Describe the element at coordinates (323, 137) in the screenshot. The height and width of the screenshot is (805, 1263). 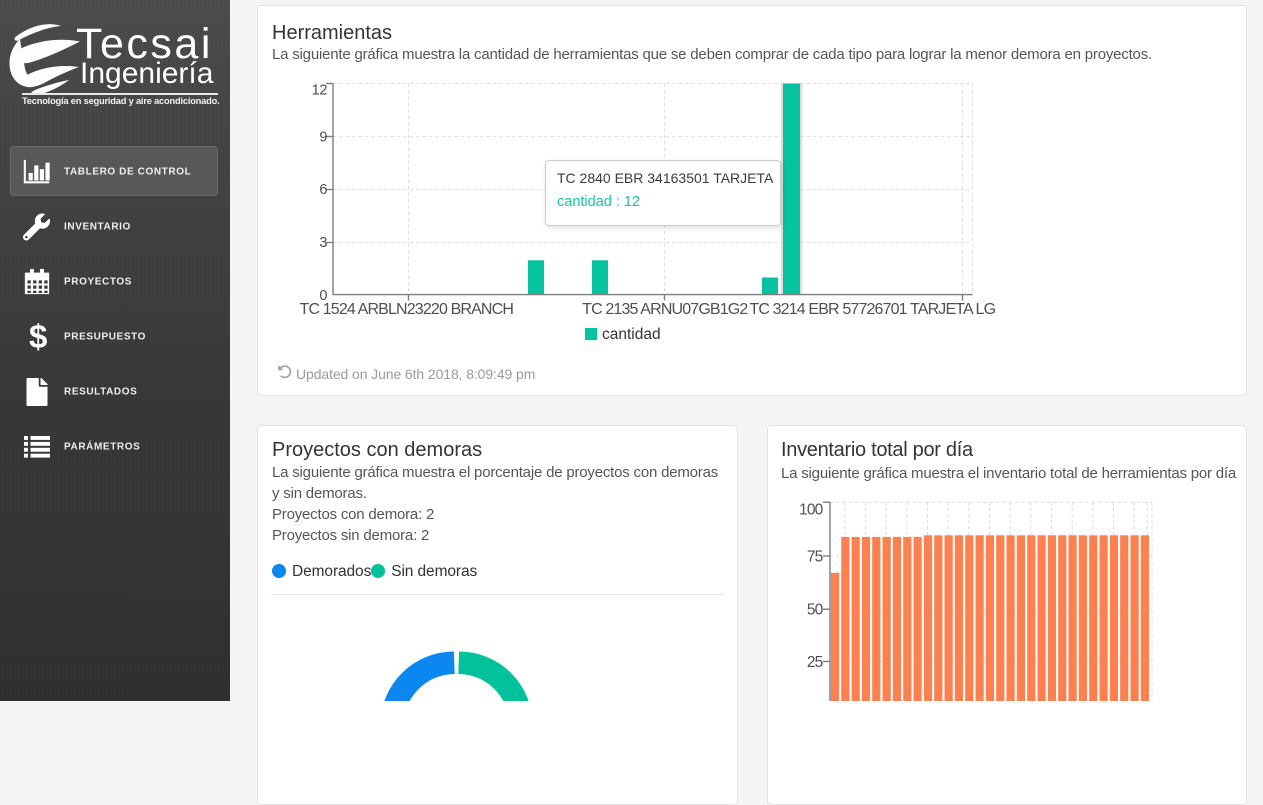
I see `svg-text: 9` at that location.